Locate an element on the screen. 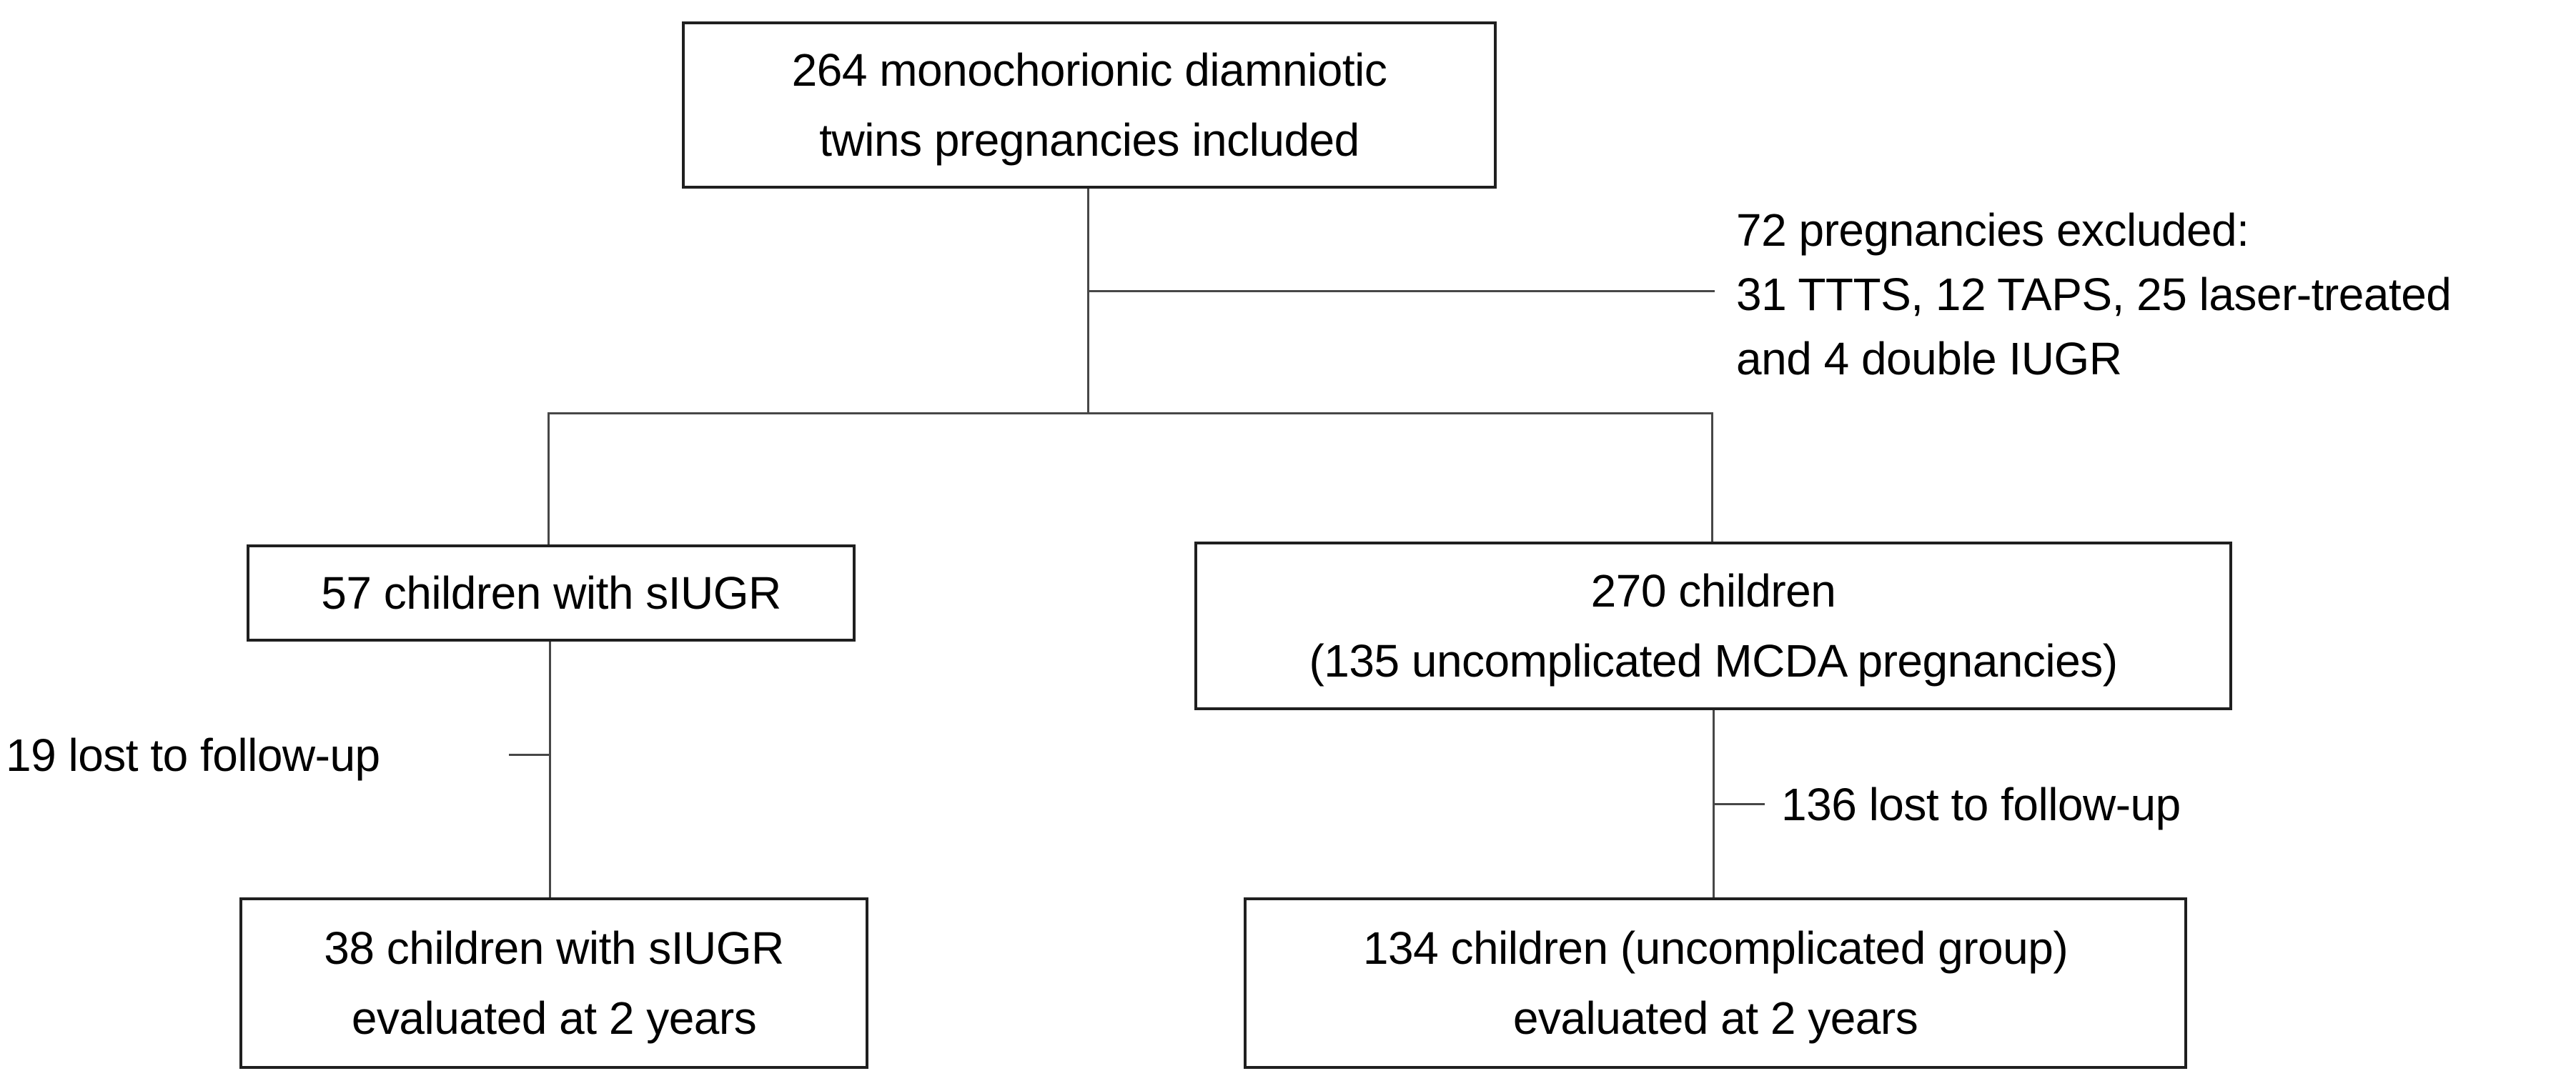 This screenshot has width=2576, height=1086. box-text-line: 264 monochorionic diamniotic is located at coordinates (1089, 70).